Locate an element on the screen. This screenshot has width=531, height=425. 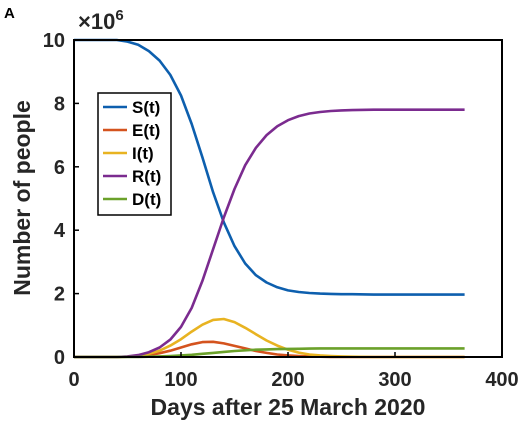
legend-label-it: I(t) is located at coordinates (143, 153).